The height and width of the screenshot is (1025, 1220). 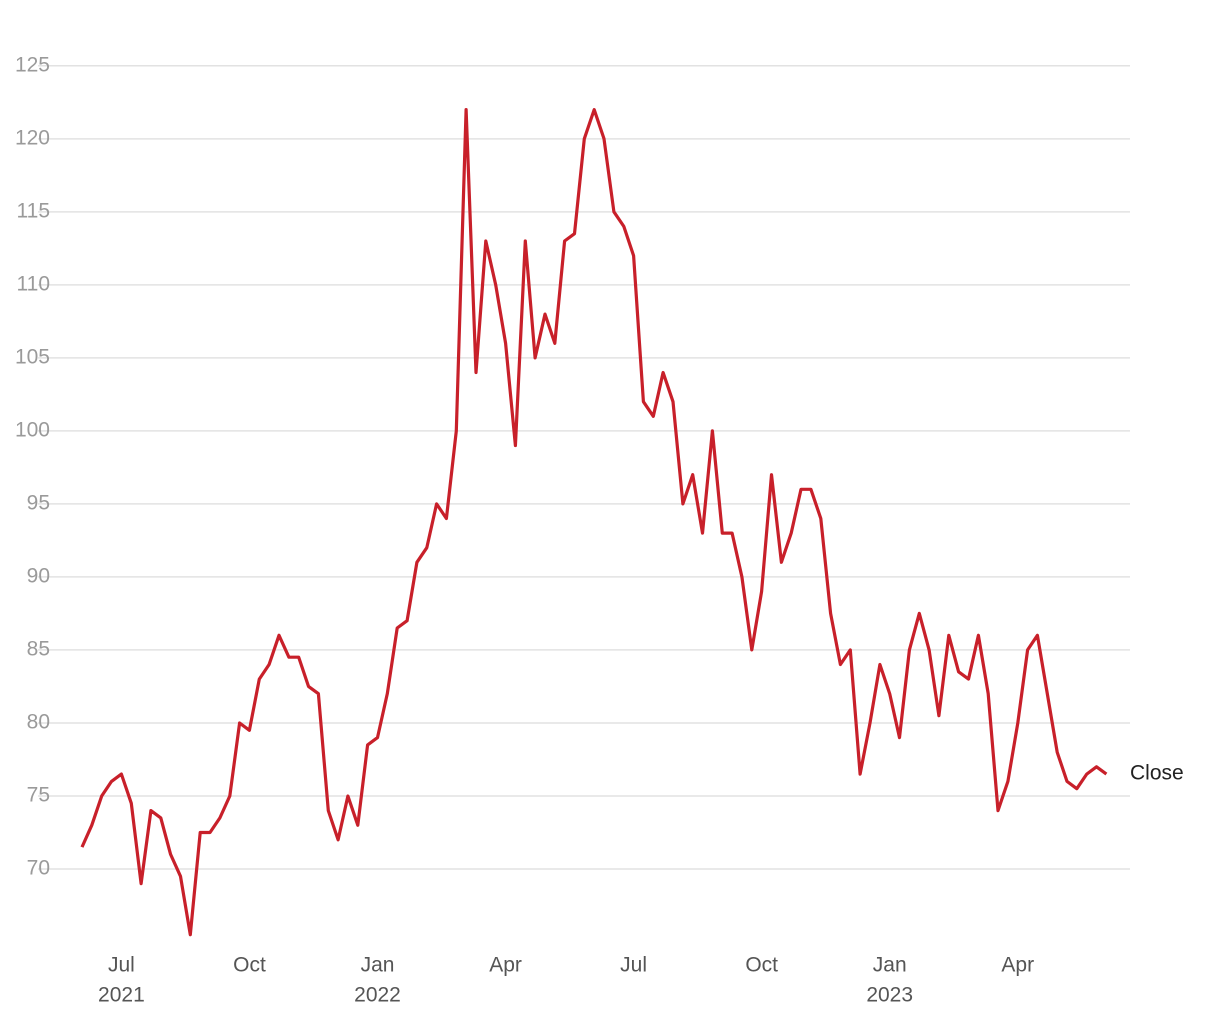 I want to click on y-tick-label: 110, so click(x=33, y=283).